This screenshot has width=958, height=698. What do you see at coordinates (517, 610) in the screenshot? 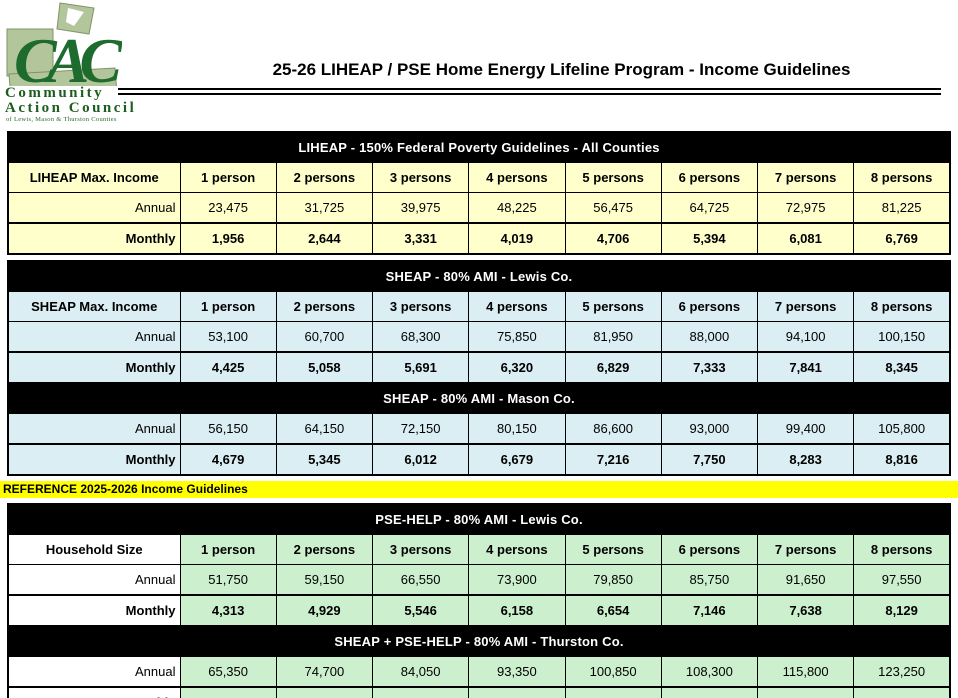
I see `income-value: 6,158` at bounding box center [517, 610].